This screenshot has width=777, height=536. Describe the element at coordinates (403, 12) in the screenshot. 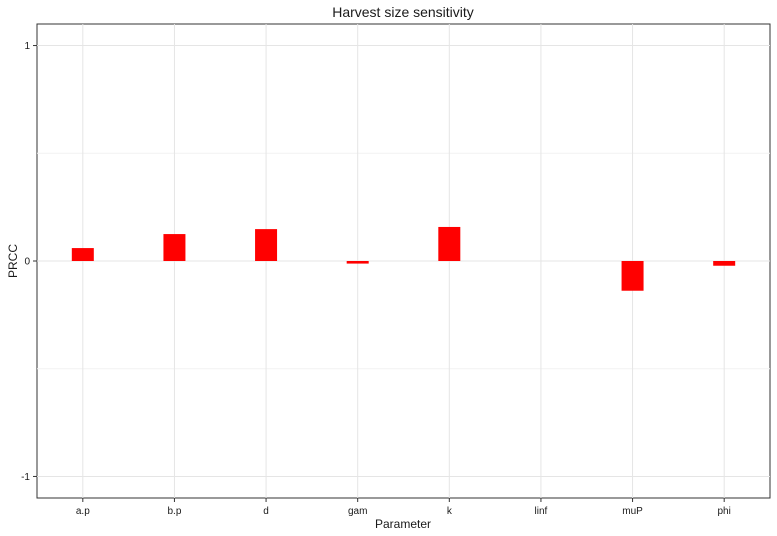

I see `chart-title: Harvest size sensitivity` at that location.